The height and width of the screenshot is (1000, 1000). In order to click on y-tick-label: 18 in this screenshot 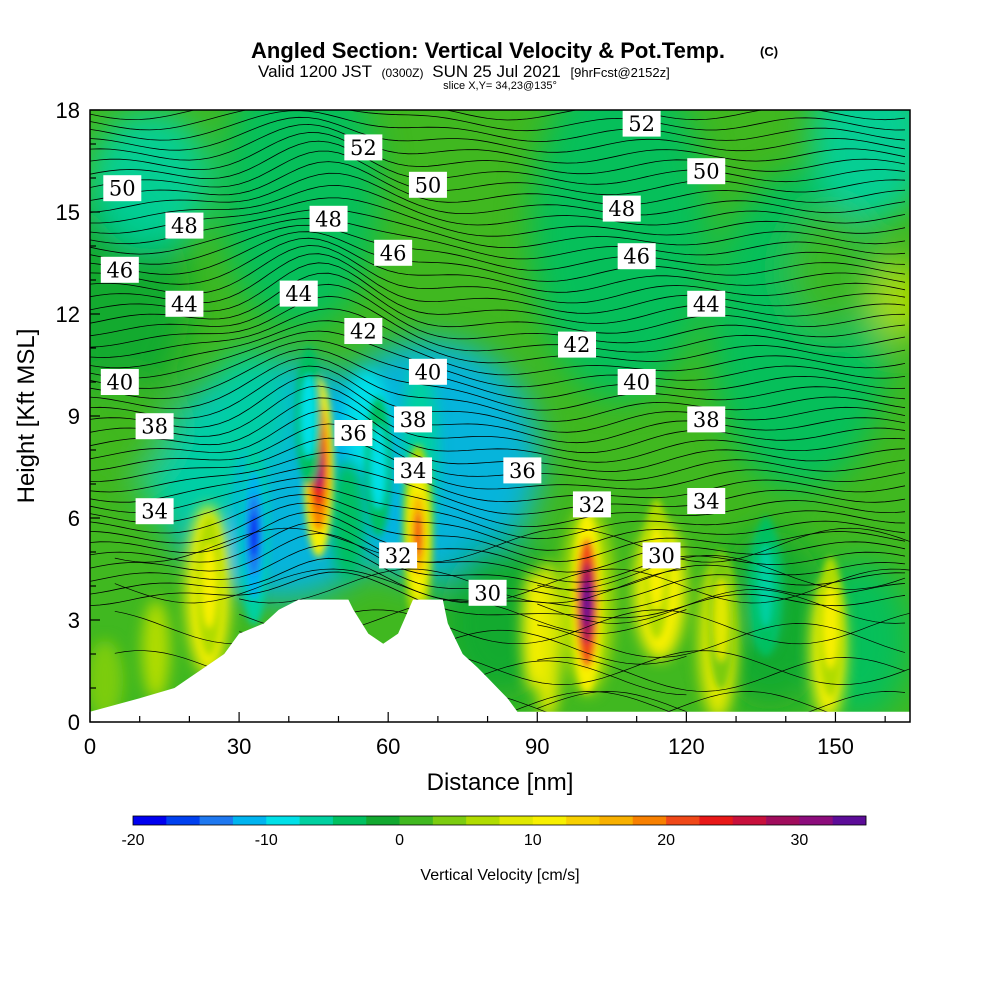, I will do `click(68, 110)`.